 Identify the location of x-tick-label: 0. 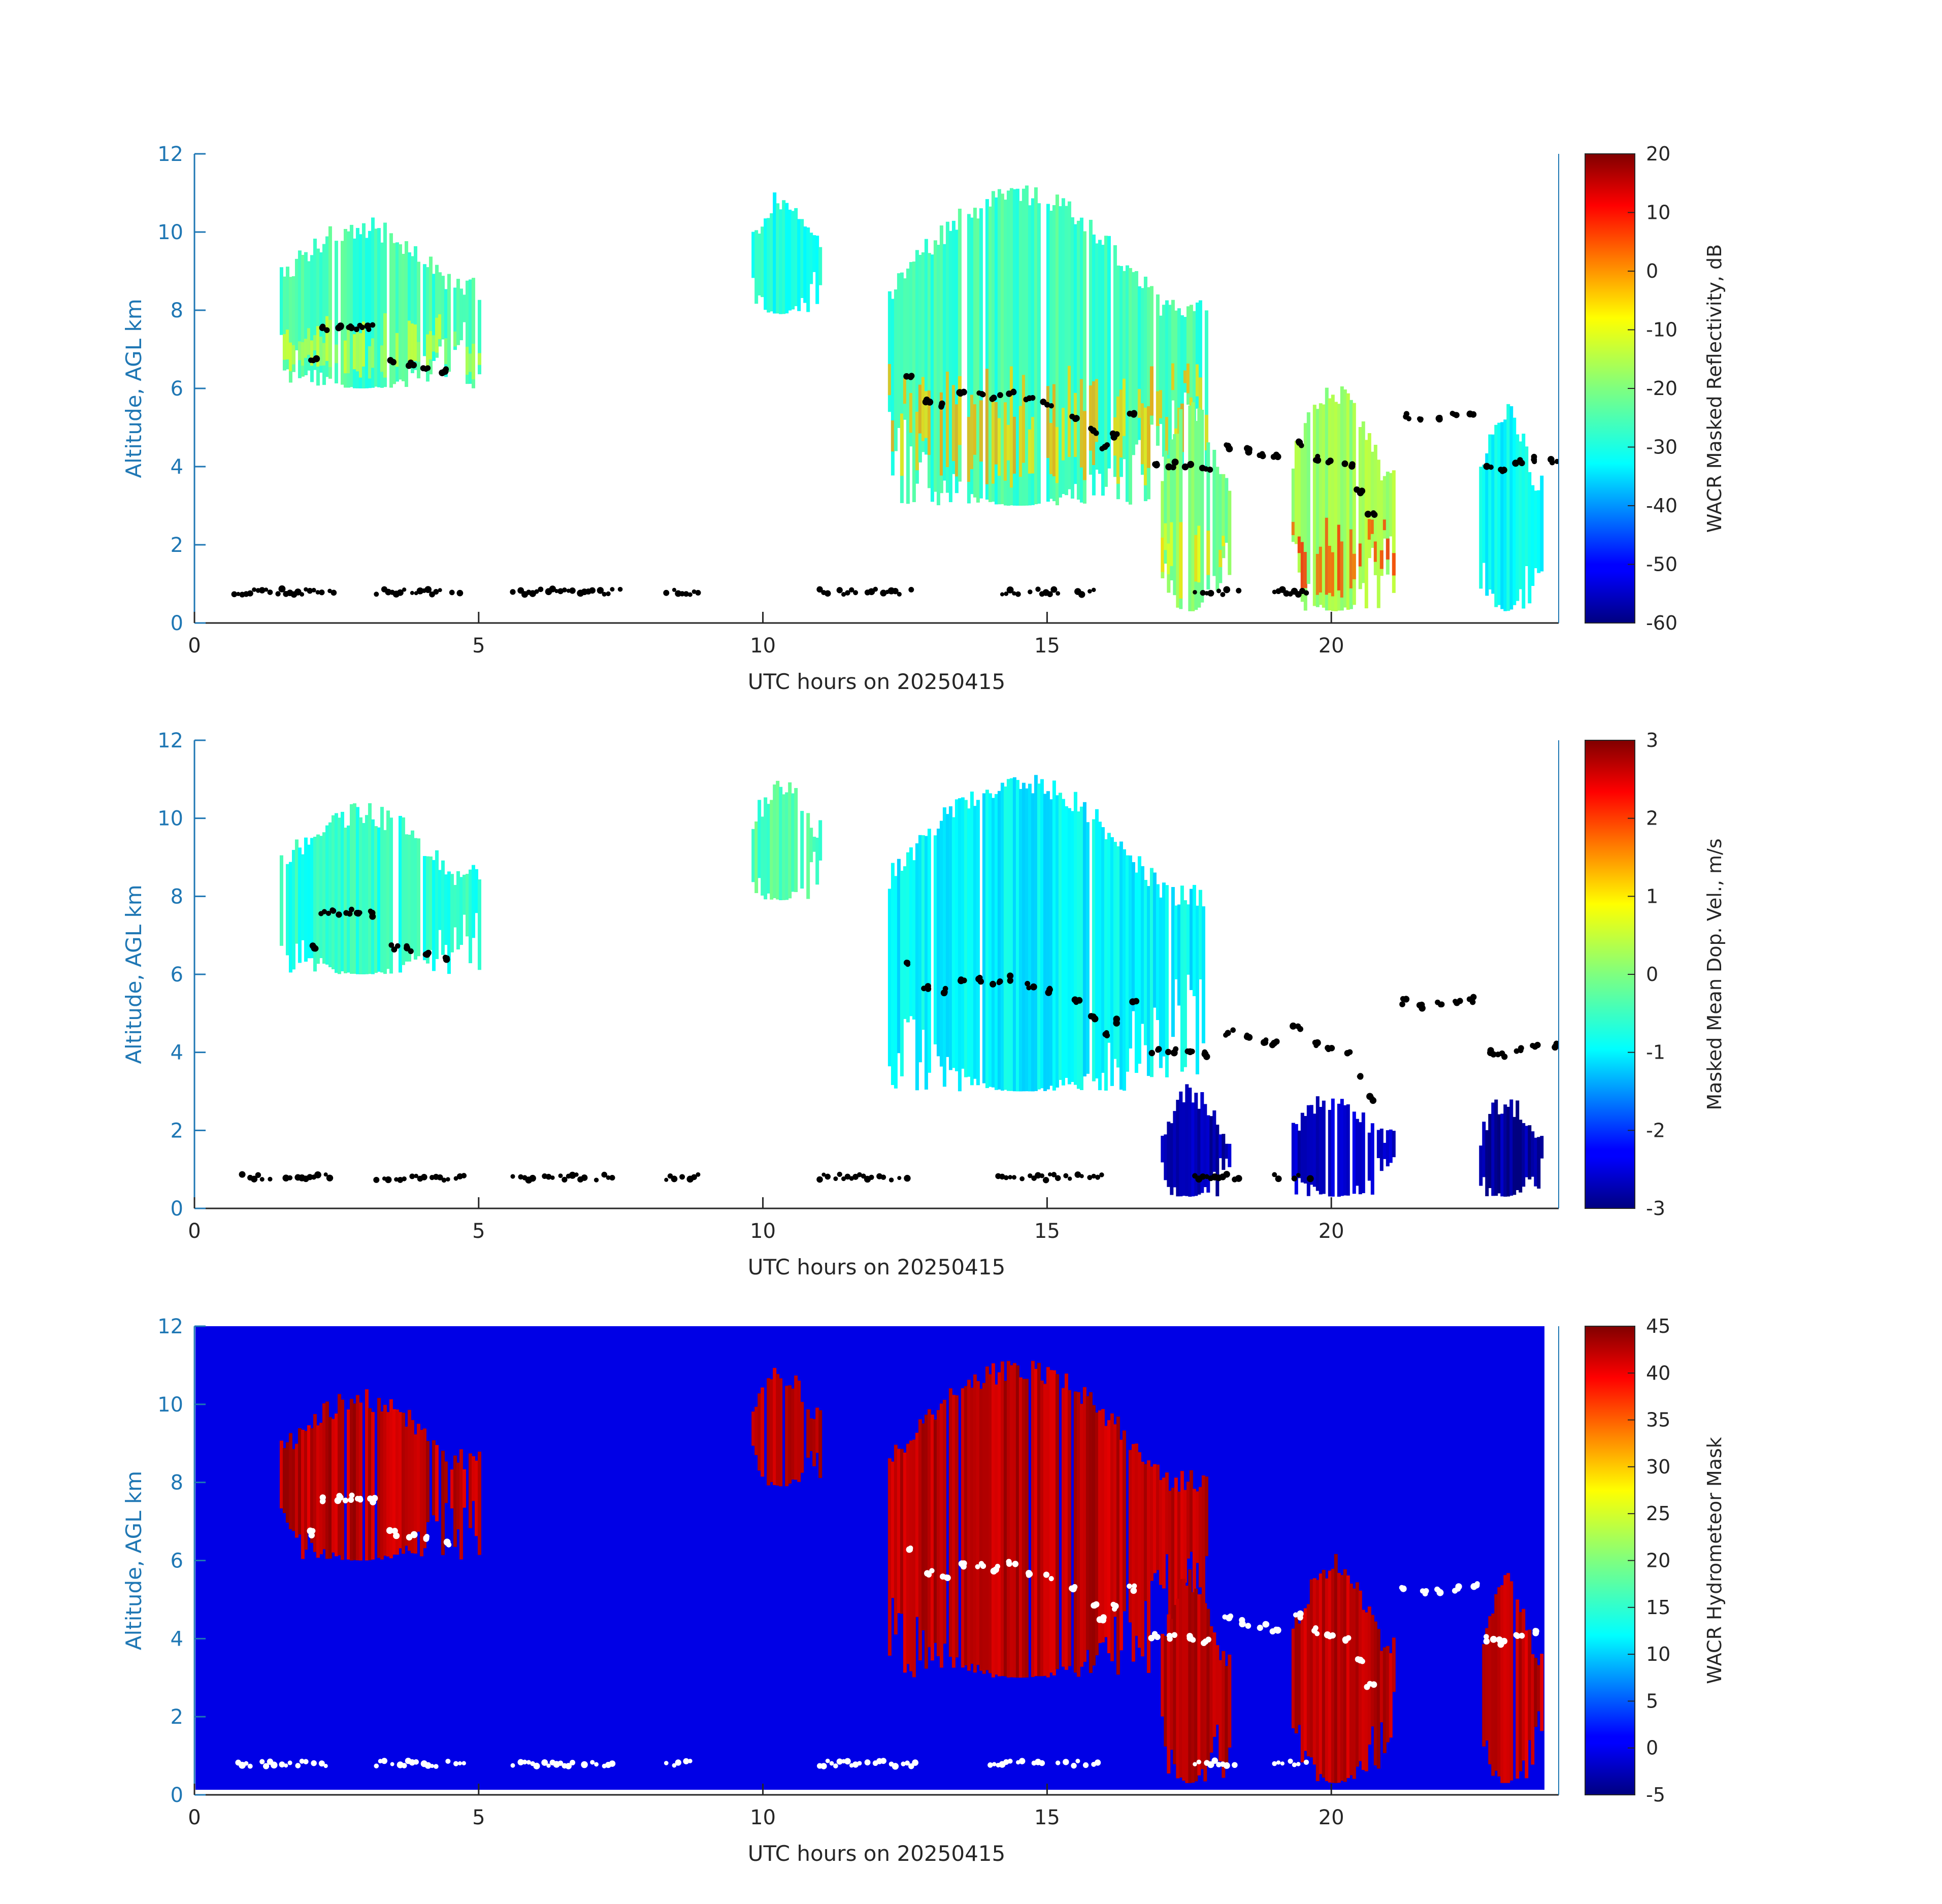
(194, 1818).